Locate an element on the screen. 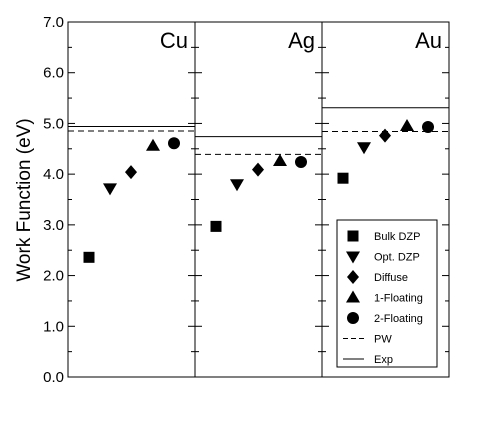 This screenshot has width=483, height=422. legend-label: Exp is located at coordinates (383, 360).